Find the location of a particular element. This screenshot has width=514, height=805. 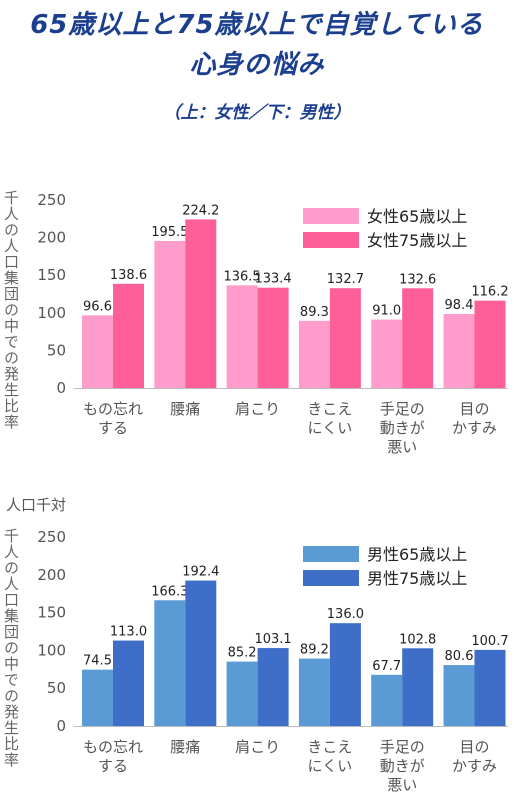

page-subtitle: （上：女性／下：男性） is located at coordinates (257, 113).